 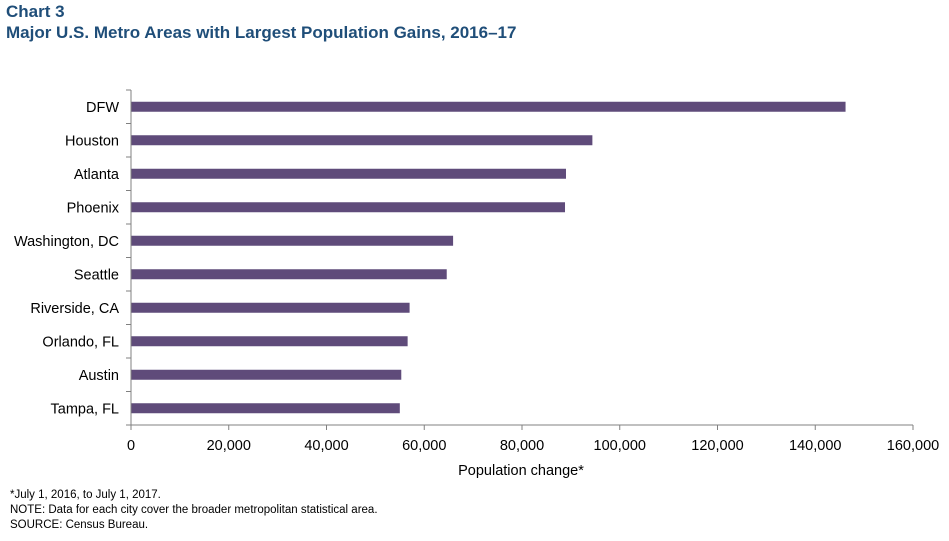 I want to click on x-tick-label: 160,000, so click(x=913, y=446).